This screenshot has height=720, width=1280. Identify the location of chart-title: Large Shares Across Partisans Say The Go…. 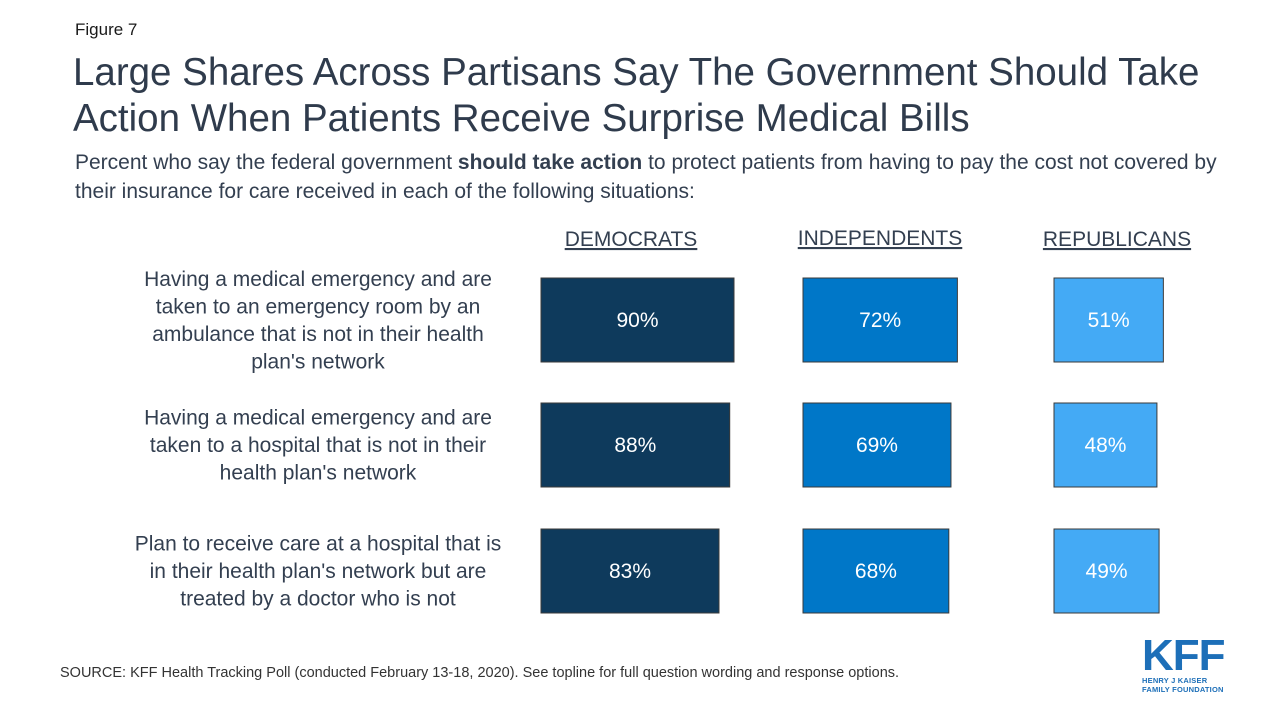
(636, 95).